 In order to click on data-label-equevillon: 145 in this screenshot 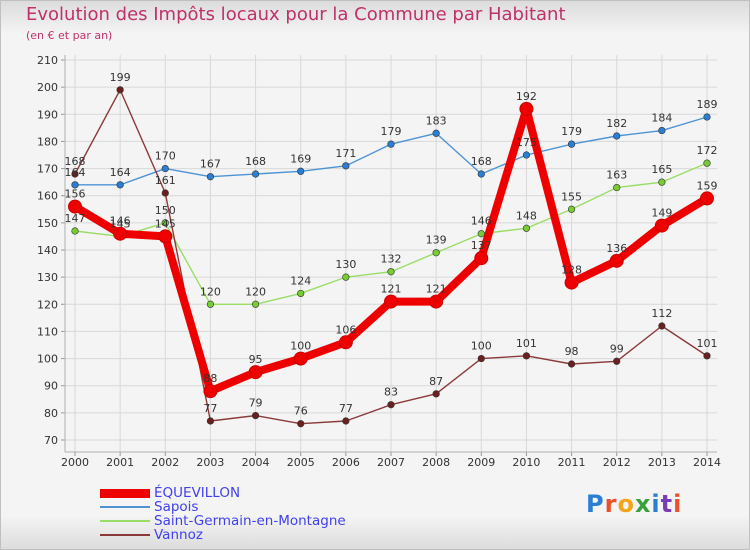, I will do `click(165, 223)`.